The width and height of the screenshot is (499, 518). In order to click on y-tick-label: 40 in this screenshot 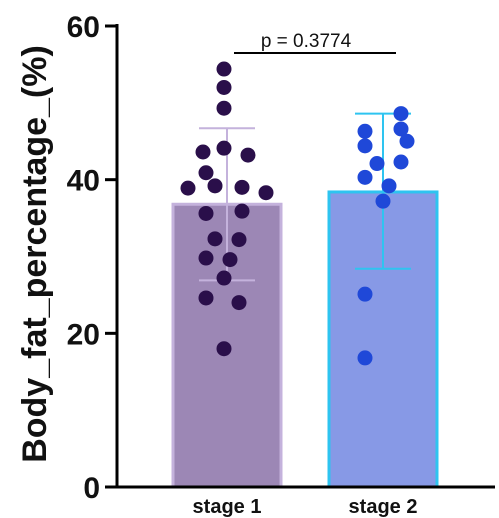, I will do `click(83, 181)`.